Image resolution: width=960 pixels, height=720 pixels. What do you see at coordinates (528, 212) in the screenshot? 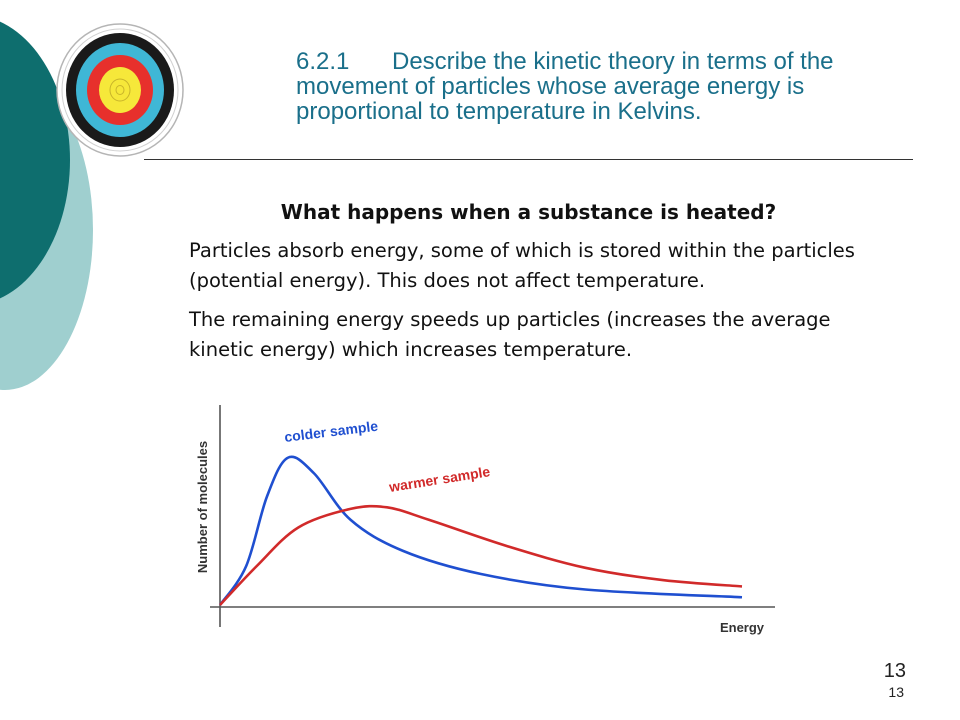
I see `question-heading: What happens when a substance is heated?` at bounding box center [528, 212].